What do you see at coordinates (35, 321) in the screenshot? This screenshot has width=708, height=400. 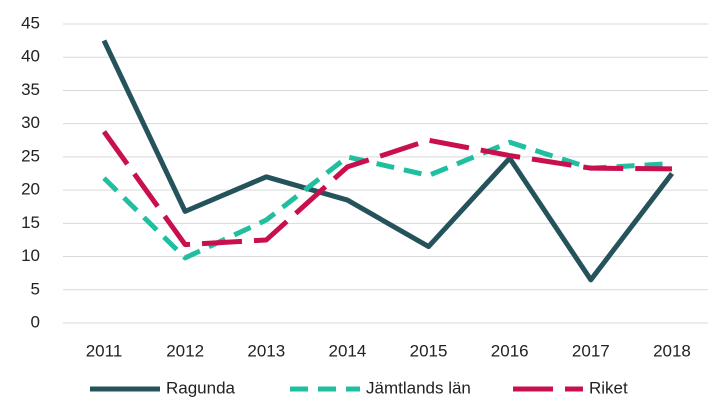 I see `y-tick-label: 0` at bounding box center [35, 321].